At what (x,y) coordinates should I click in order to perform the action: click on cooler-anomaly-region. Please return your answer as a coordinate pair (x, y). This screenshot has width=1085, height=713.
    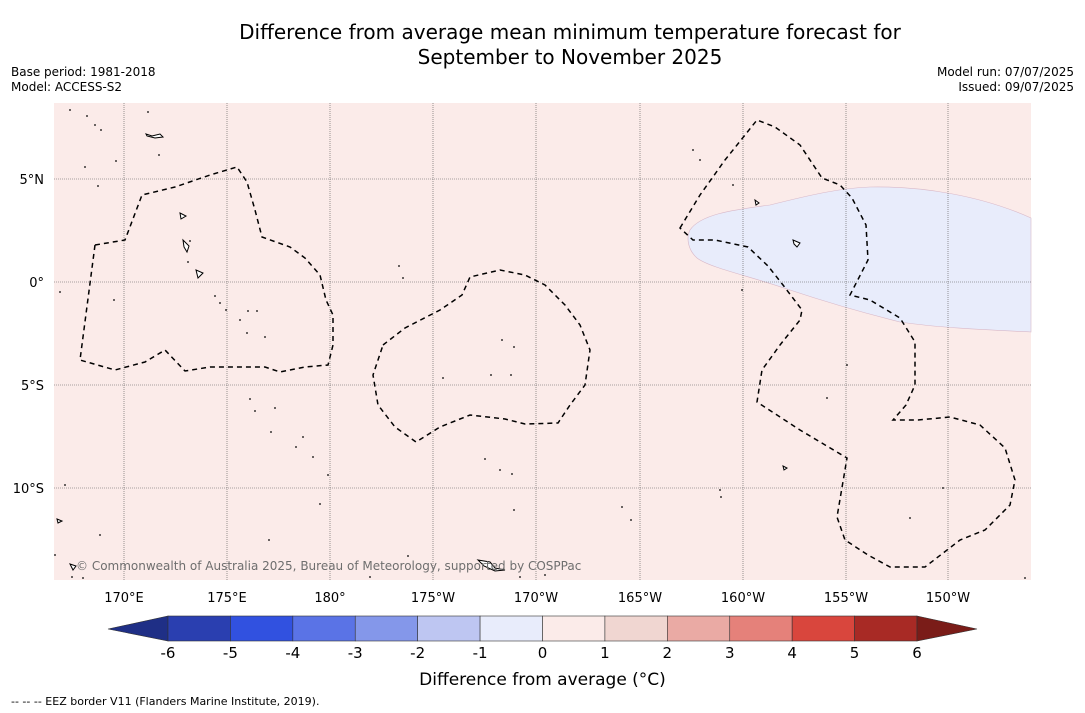
    Looking at the image, I should click on (859, 259).